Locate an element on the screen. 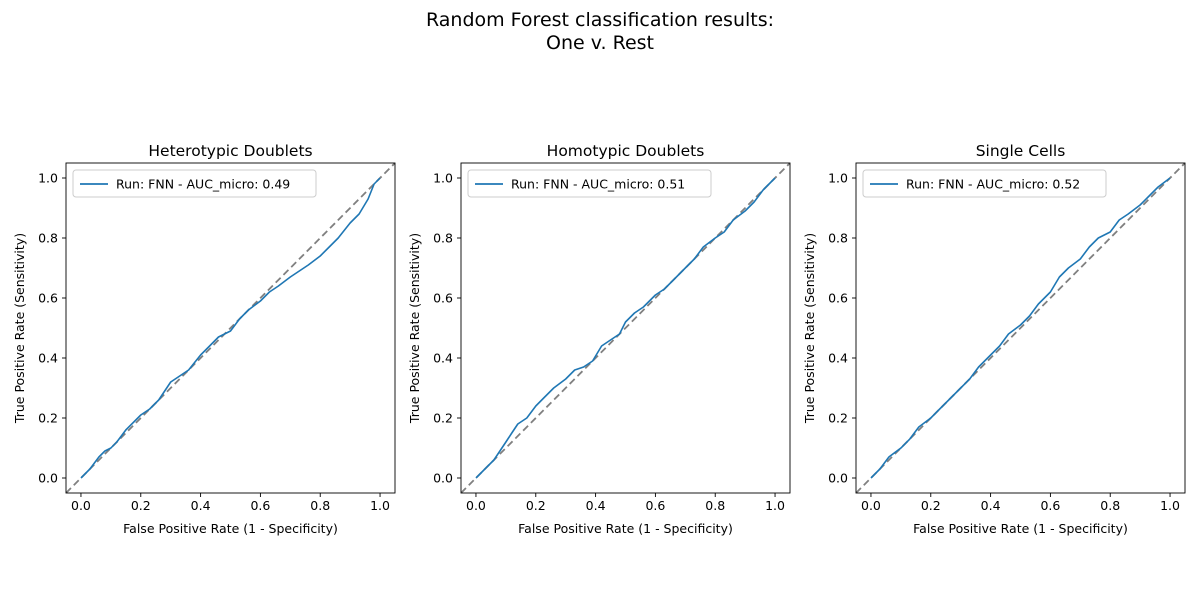 The image size is (1200, 600). subplot-title: Heterotypic Doublets is located at coordinates (230, 151).